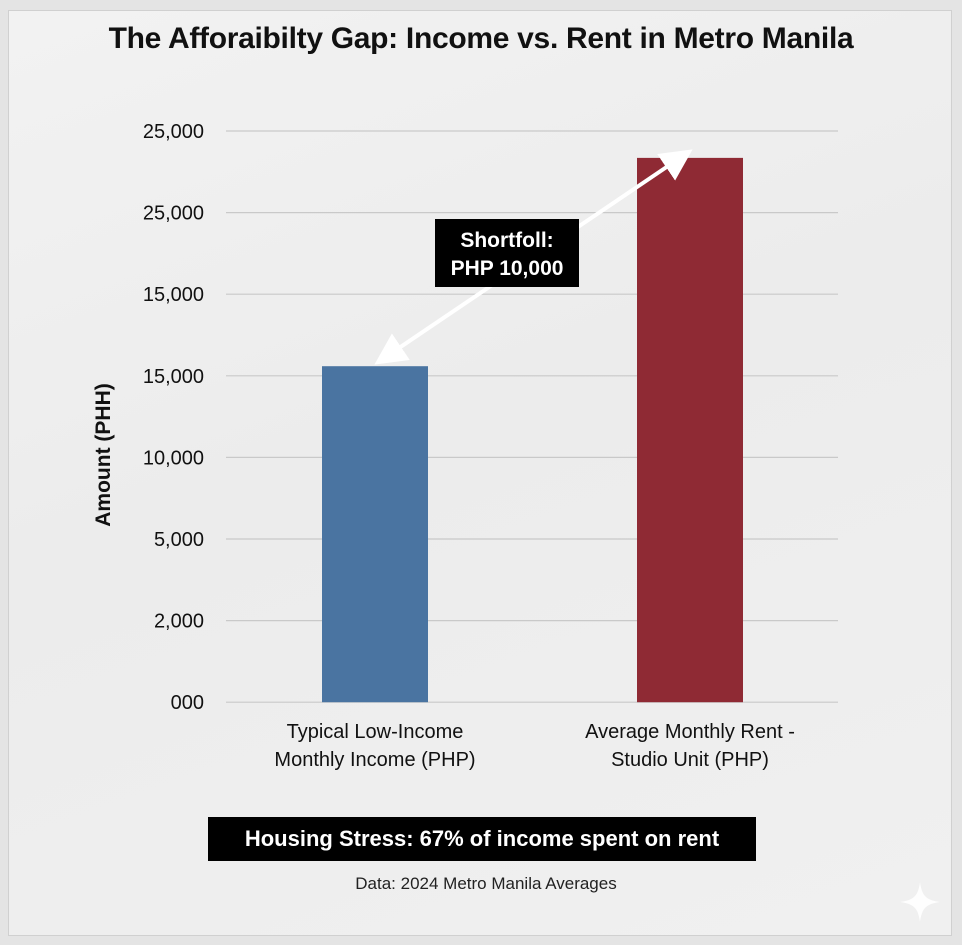 The image size is (962, 945). Describe the element at coordinates (920, 902) in the screenshot. I see `sparkle-icon` at that location.